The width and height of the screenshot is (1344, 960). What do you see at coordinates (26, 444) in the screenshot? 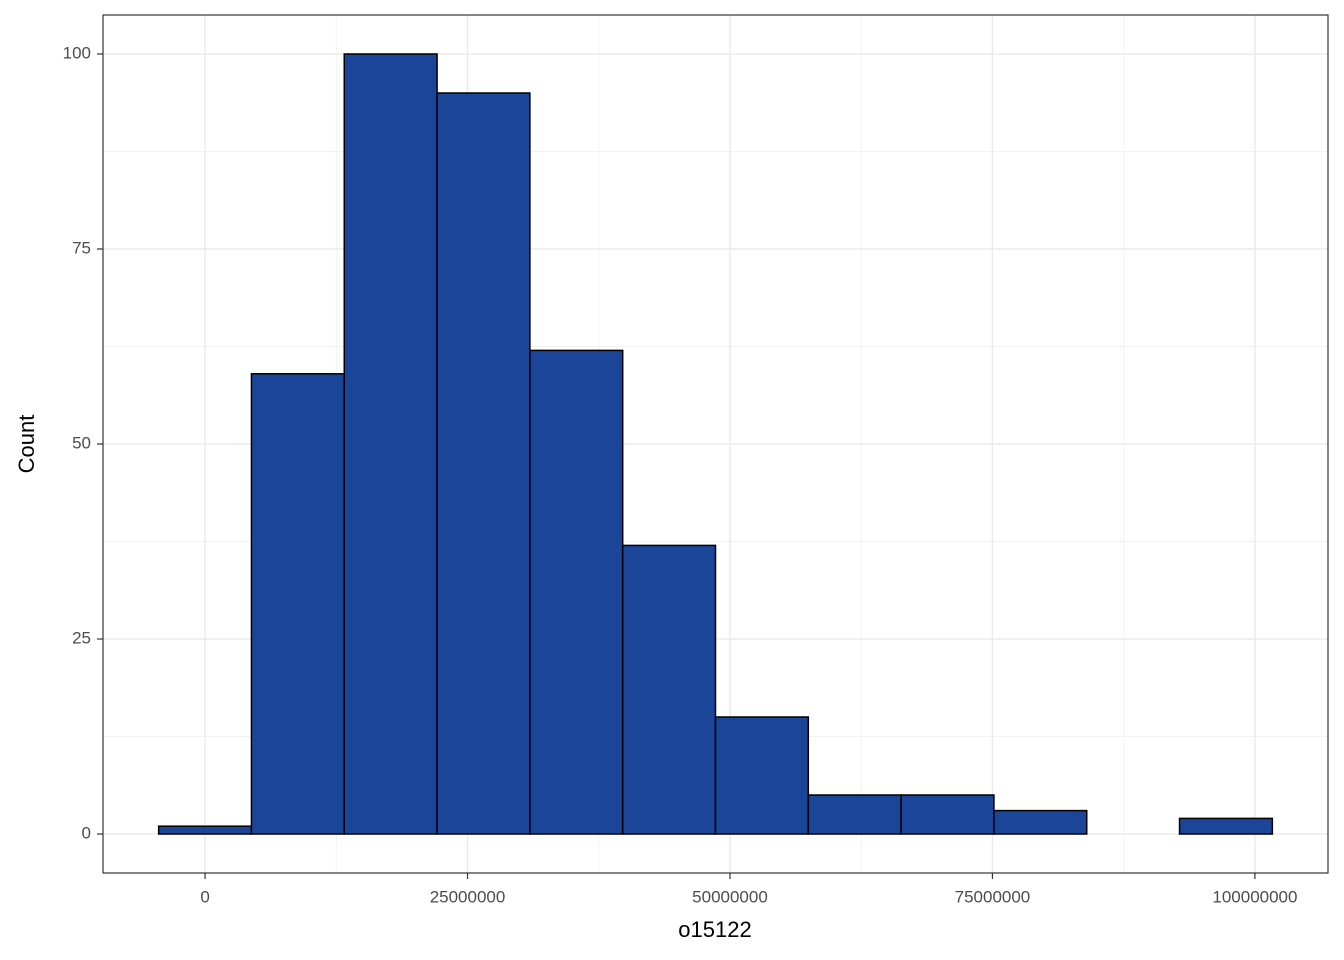
I see `y-axis-title: Count` at bounding box center [26, 444].